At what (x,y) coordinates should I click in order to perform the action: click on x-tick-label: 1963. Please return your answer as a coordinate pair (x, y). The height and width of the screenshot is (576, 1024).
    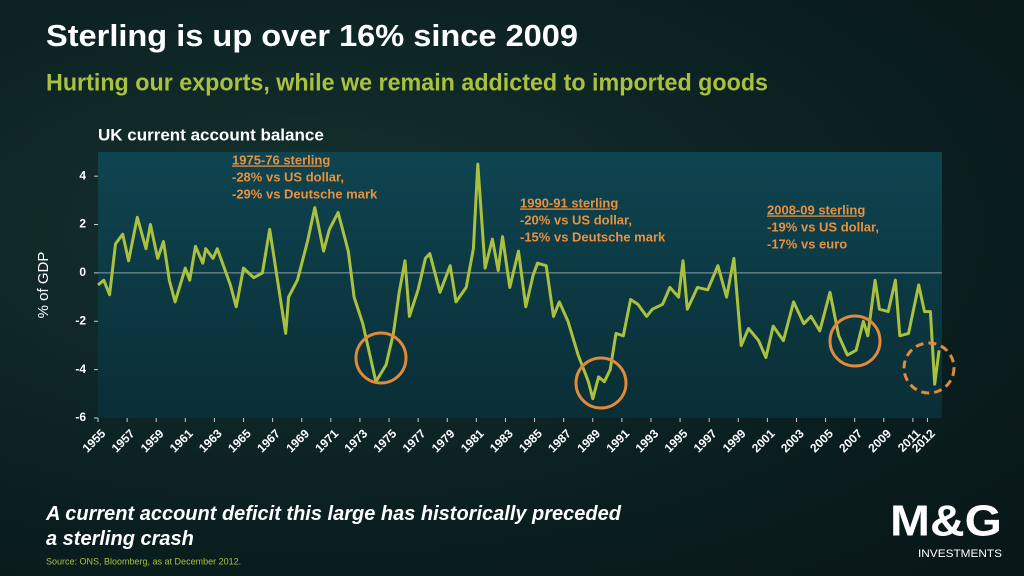
    Looking at the image, I should click on (210, 440).